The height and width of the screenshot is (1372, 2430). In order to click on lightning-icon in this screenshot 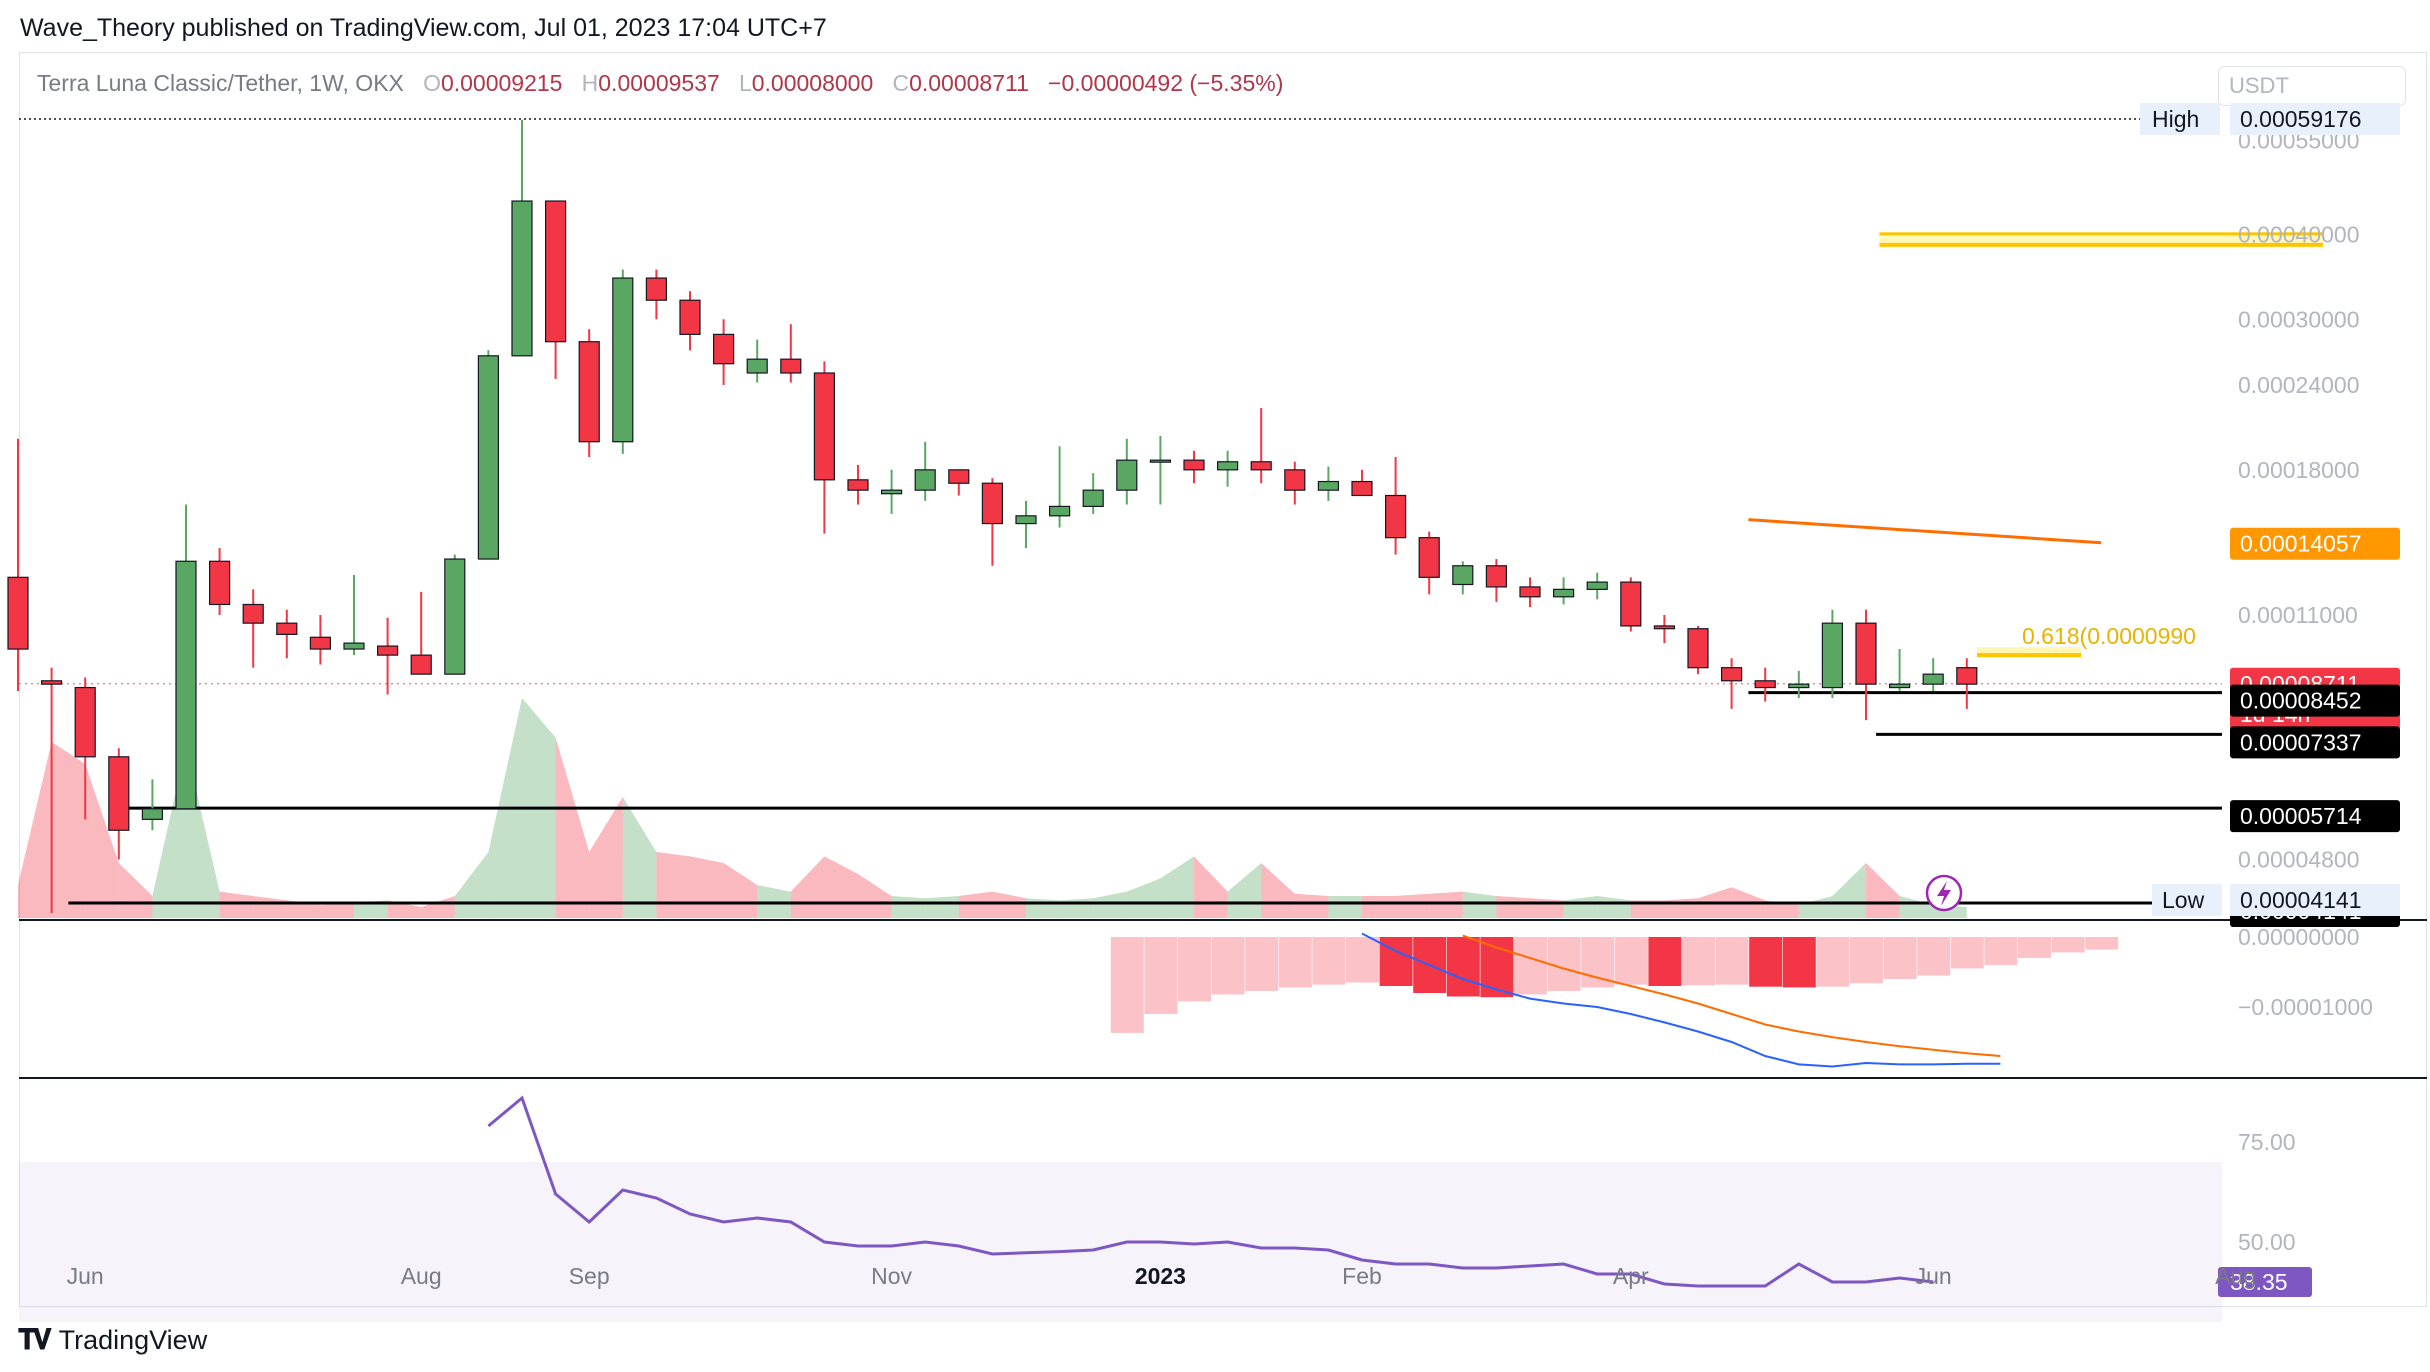, I will do `click(1944, 893)`.